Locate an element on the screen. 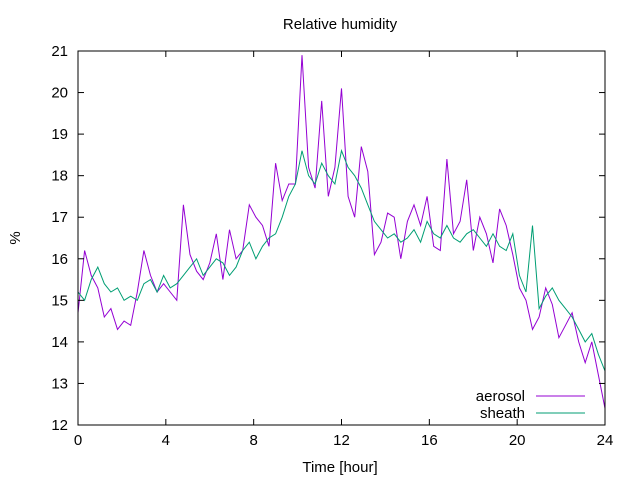 This screenshot has height=480, width=640. y-axis-label: % is located at coordinates (15, 237).